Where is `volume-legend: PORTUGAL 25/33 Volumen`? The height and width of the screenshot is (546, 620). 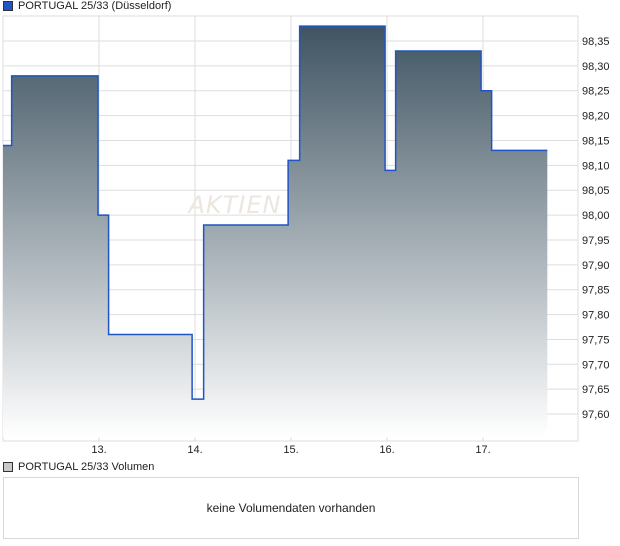
volume-legend: PORTUGAL 25/33 Volumen is located at coordinates (78, 467).